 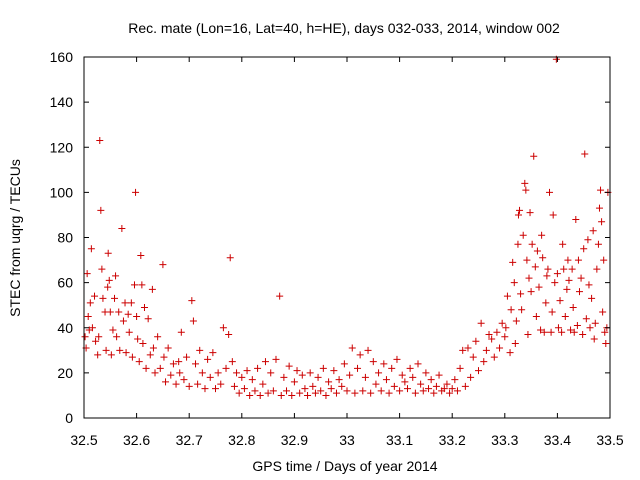 I want to click on y-tick-label: 80, so click(x=65, y=238).